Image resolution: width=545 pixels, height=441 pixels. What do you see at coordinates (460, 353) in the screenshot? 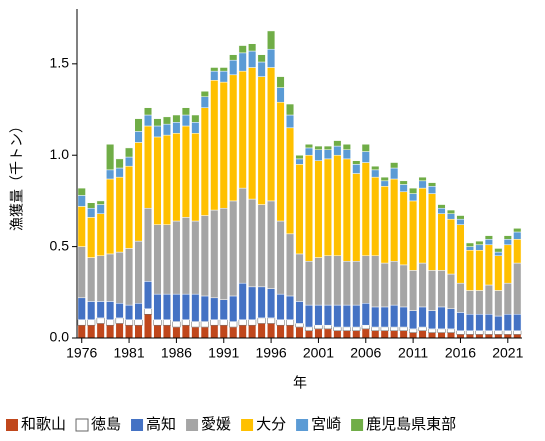
I see `x-tick-label: 2016` at bounding box center [460, 353].